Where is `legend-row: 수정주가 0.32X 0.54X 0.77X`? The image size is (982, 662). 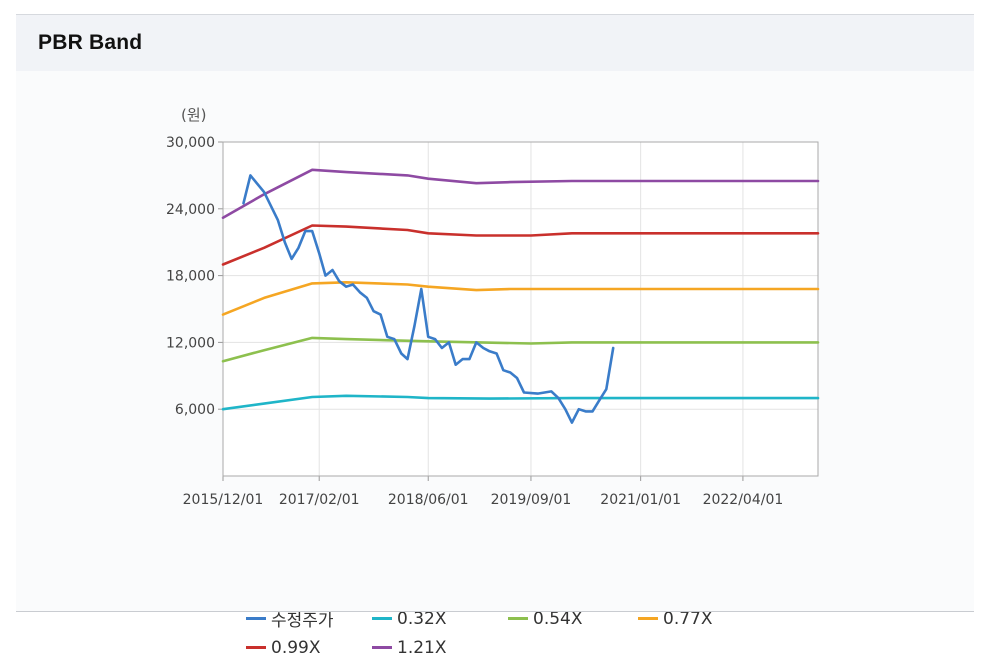
legend-row: 수정주가 0.32X 0.54X 0.77X is located at coordinates (526, 618).